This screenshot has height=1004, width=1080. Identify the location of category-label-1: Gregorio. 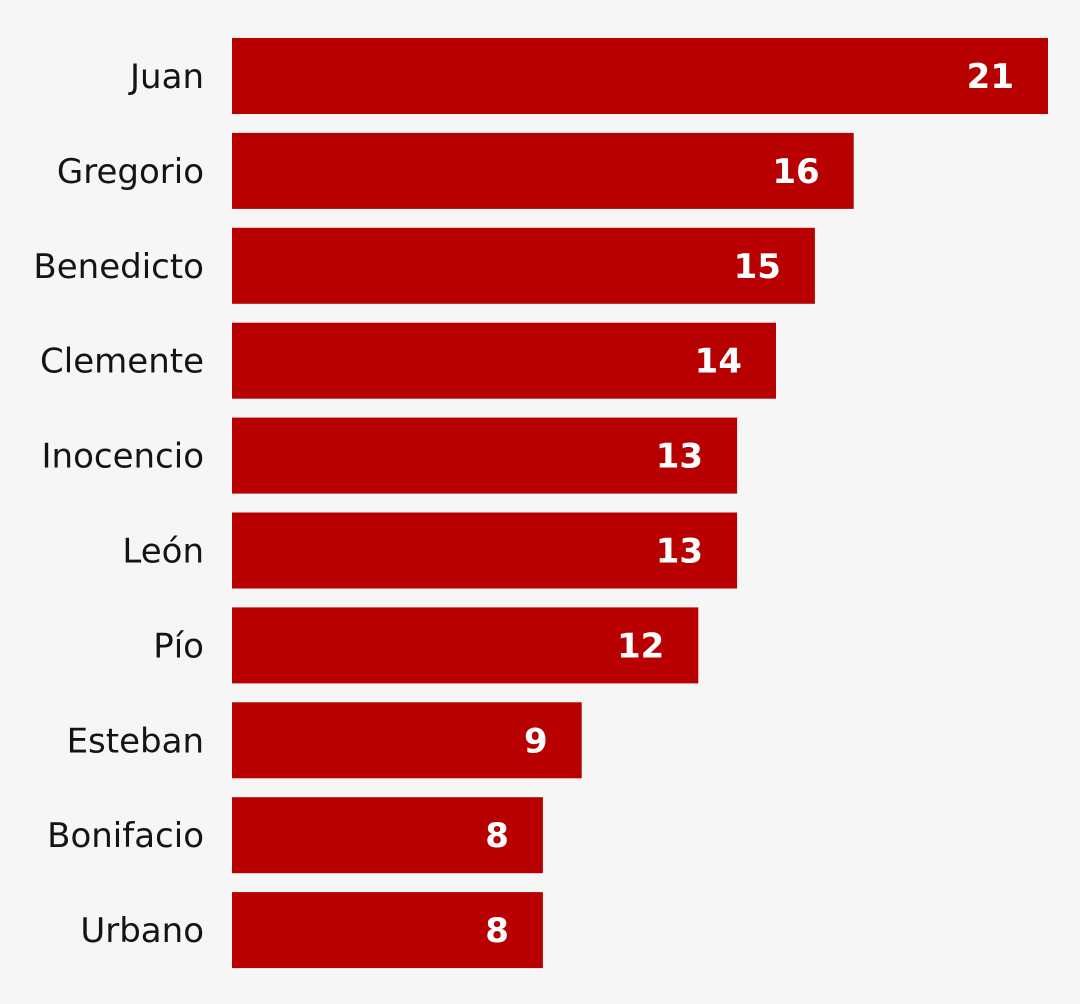
(130, 172).